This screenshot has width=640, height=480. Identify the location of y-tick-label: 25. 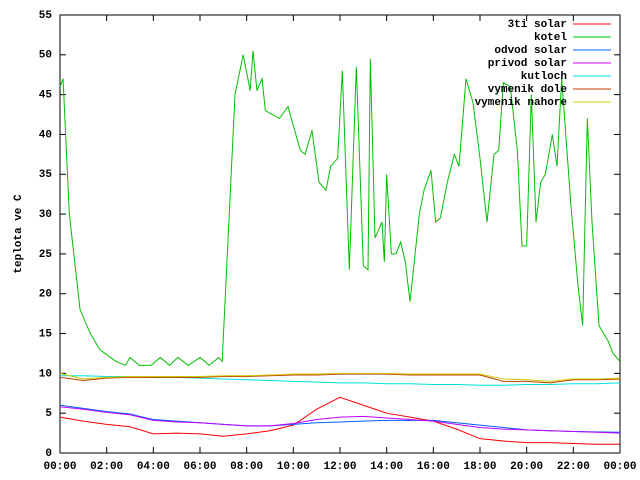
(46, 255).